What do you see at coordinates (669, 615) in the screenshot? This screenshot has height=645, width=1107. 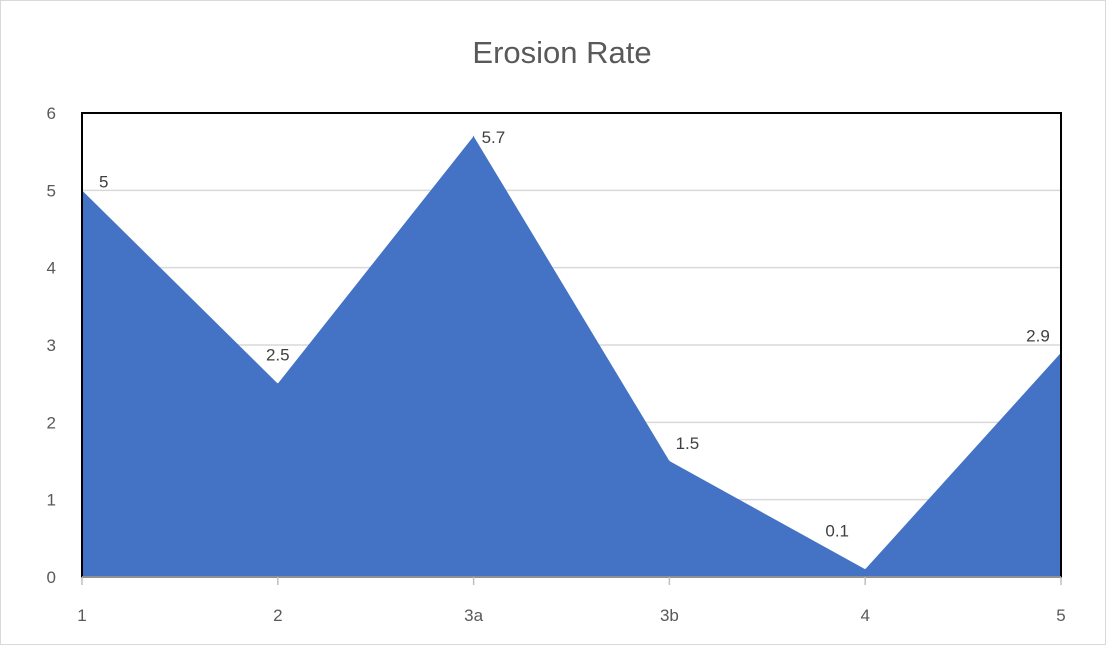 I see `x-tick-label: 3b` at bounding box center [669, 615].